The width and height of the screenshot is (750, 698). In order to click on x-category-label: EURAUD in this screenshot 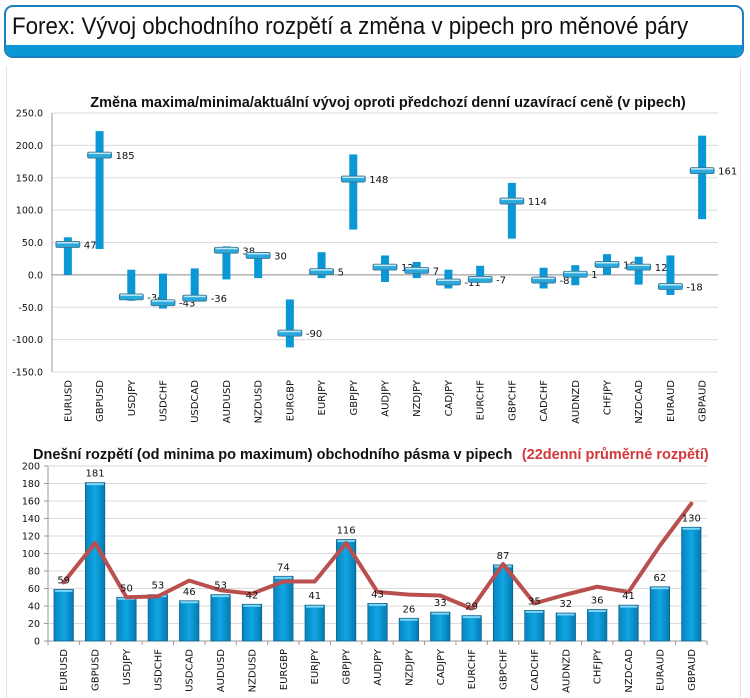, I will do `click(671, 401)`.